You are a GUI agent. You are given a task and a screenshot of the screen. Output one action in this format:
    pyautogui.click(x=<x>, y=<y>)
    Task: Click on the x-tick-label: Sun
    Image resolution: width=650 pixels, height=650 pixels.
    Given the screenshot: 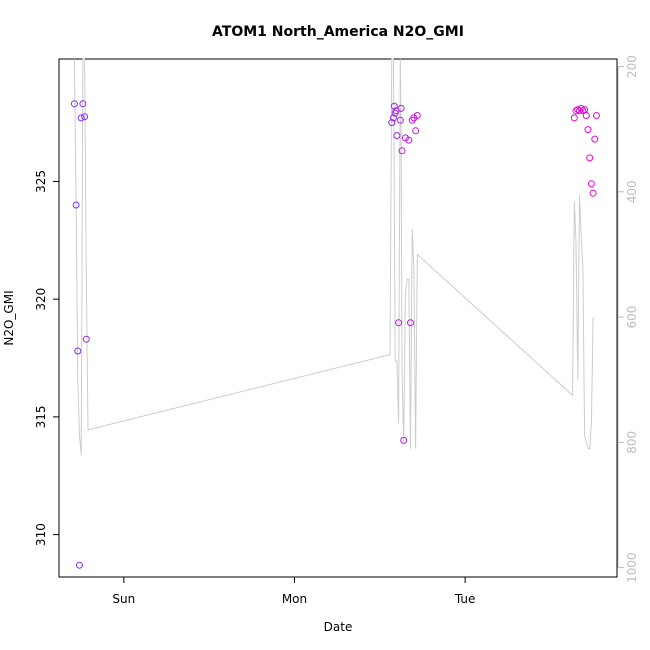 What is the action you would take?
    pyautogui.click(x=123, y=599)
    